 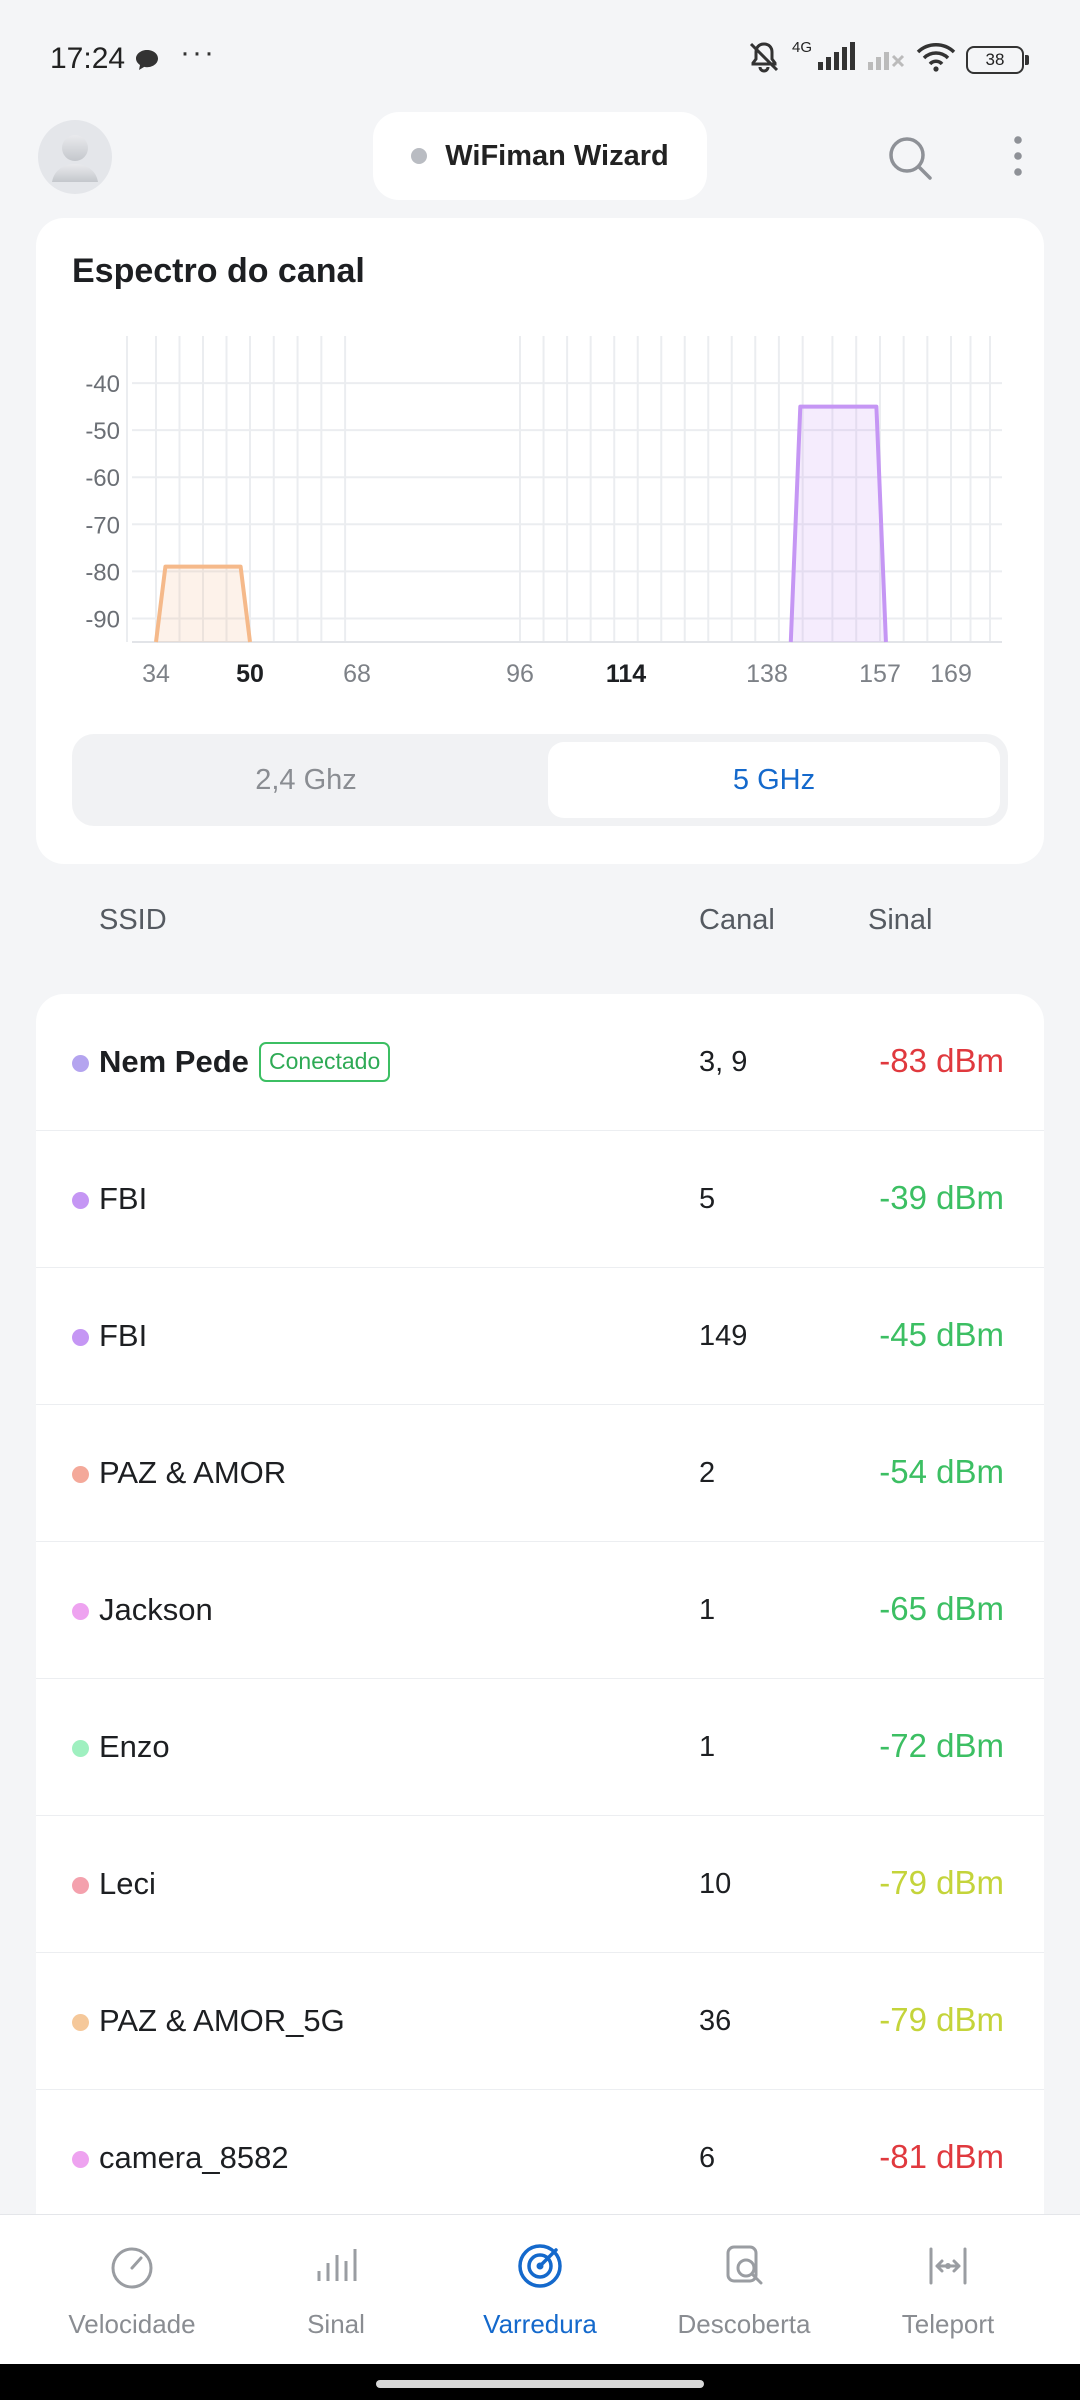 I want to click on network-ssid: PAZ & AMOR_5G, so click(x=222, y=2020).